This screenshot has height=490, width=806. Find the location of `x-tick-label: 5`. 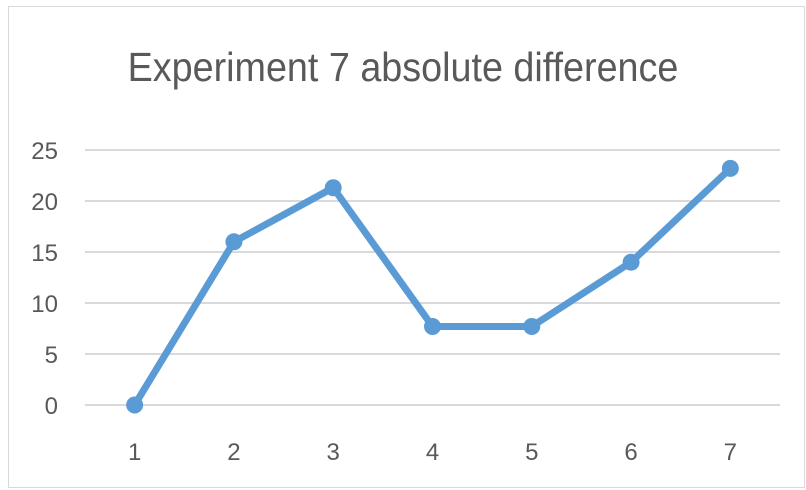

x-tick-label: 5 is located at coordinates (531, 452).